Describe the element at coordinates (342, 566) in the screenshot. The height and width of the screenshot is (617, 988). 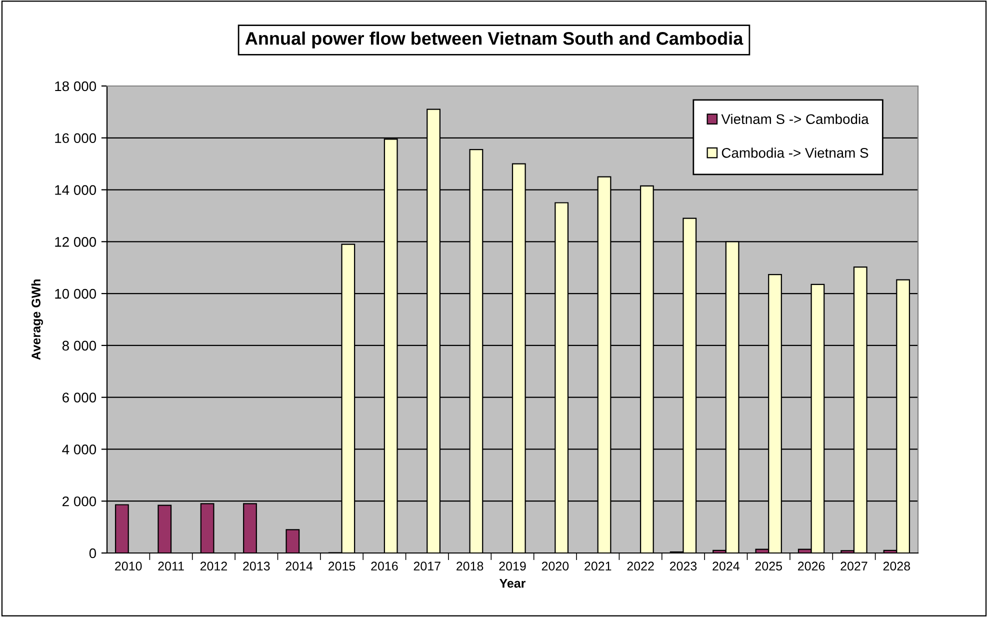
I see `x-tick-label: 2015` at that location.